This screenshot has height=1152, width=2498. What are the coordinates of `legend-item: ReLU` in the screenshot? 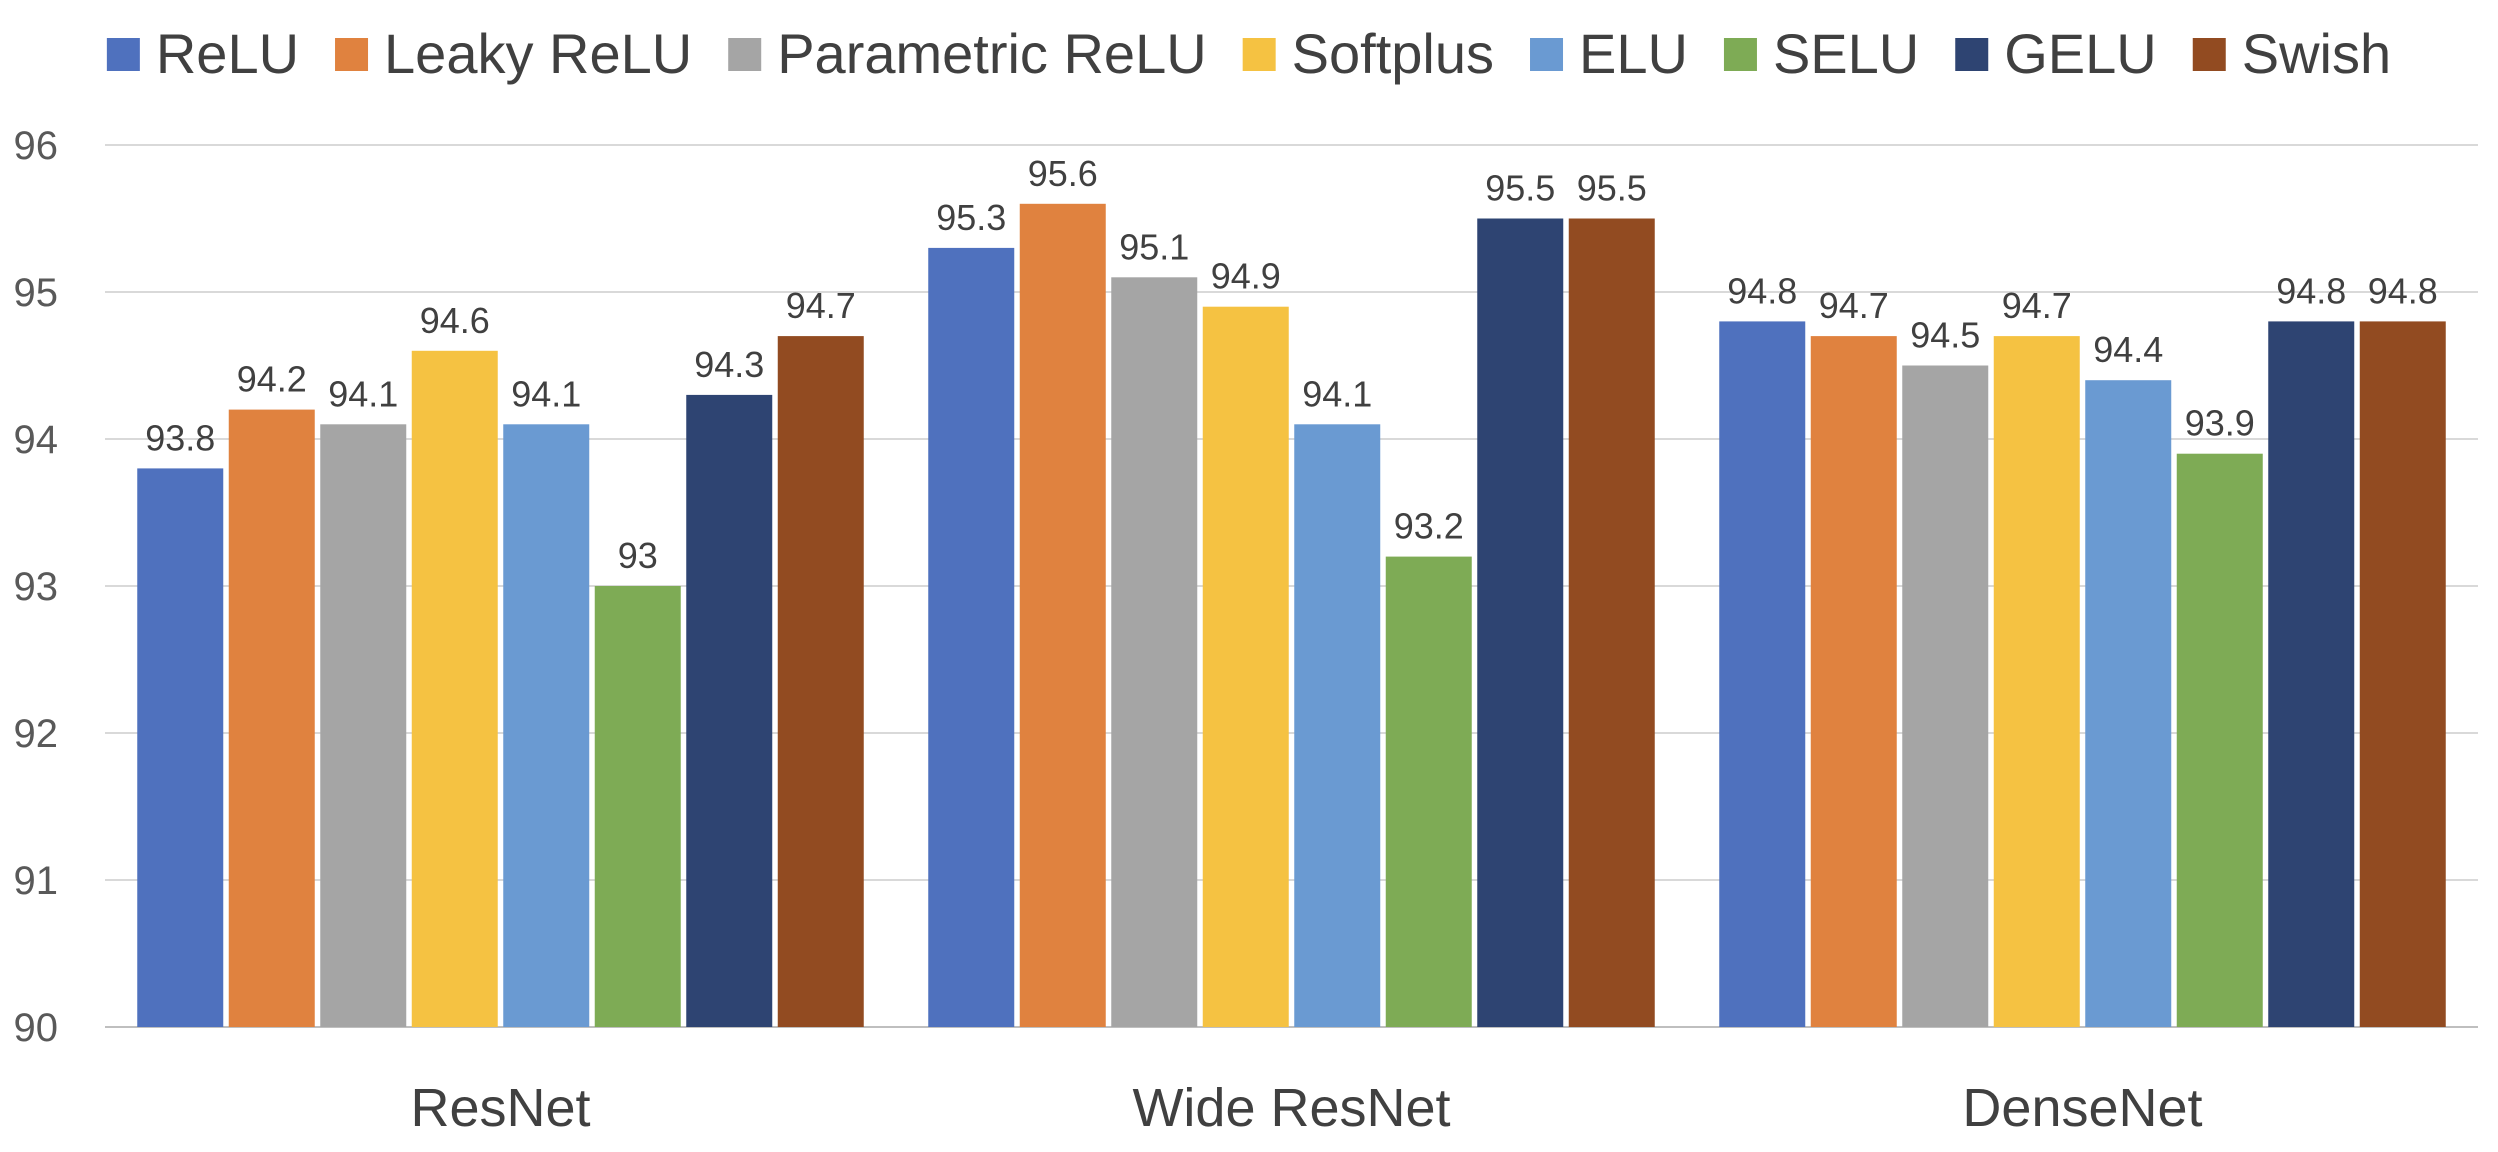 It's located at (202, 53).